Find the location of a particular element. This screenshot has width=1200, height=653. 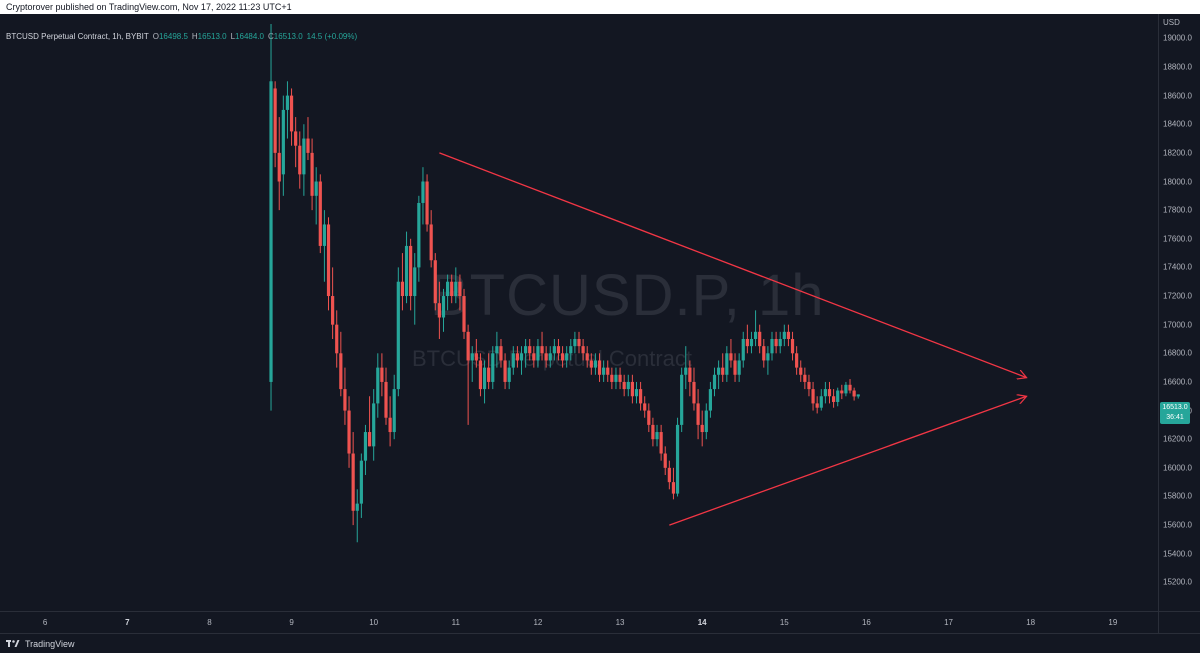

footer-bar: TradingView is located at coordinates (600, 643).